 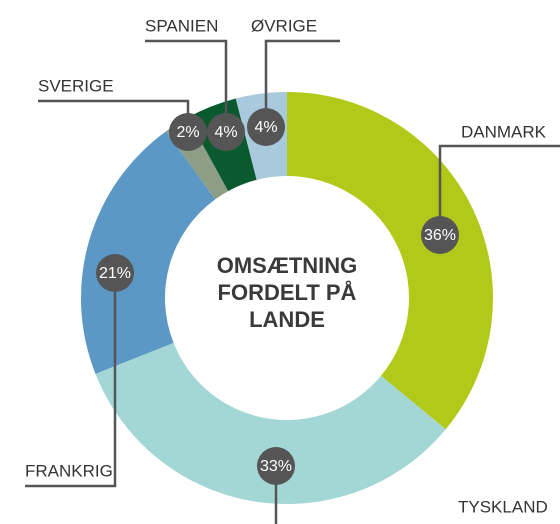 What do you see at coordinates (69, 470) in the screenshot?
I see `category-label: FRANKRIG` at bounding box center [69, 470].